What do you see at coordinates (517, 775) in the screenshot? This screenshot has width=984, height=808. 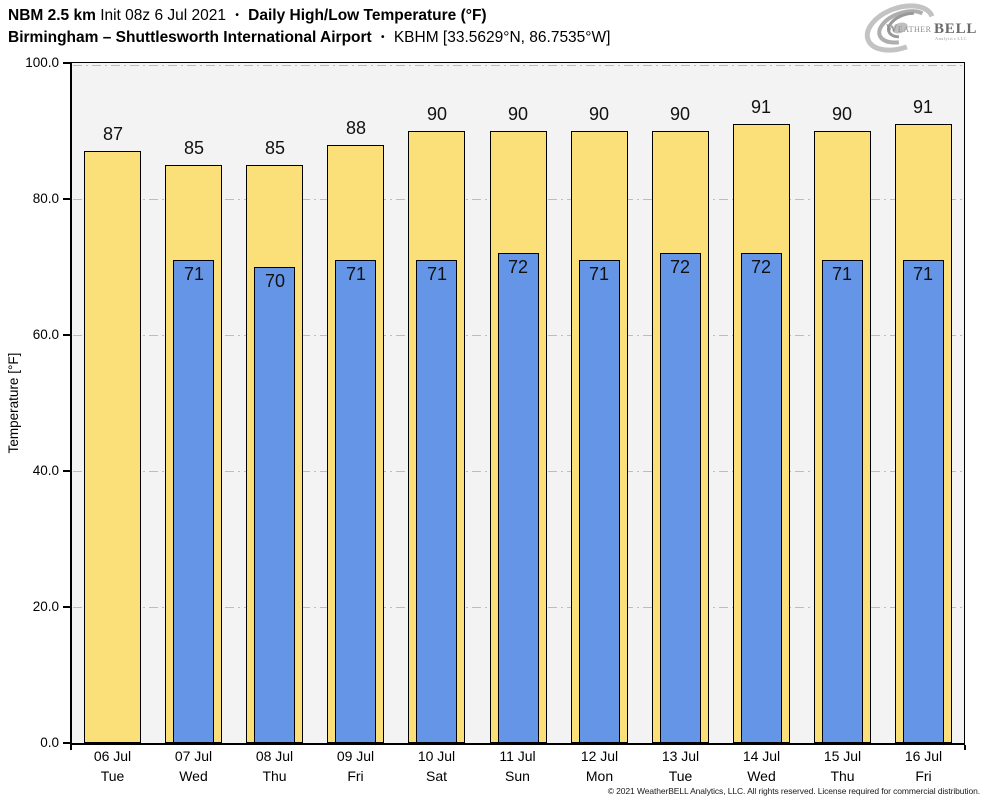 I see `x-tick-day: Sun` at bounding box center [517, 775].